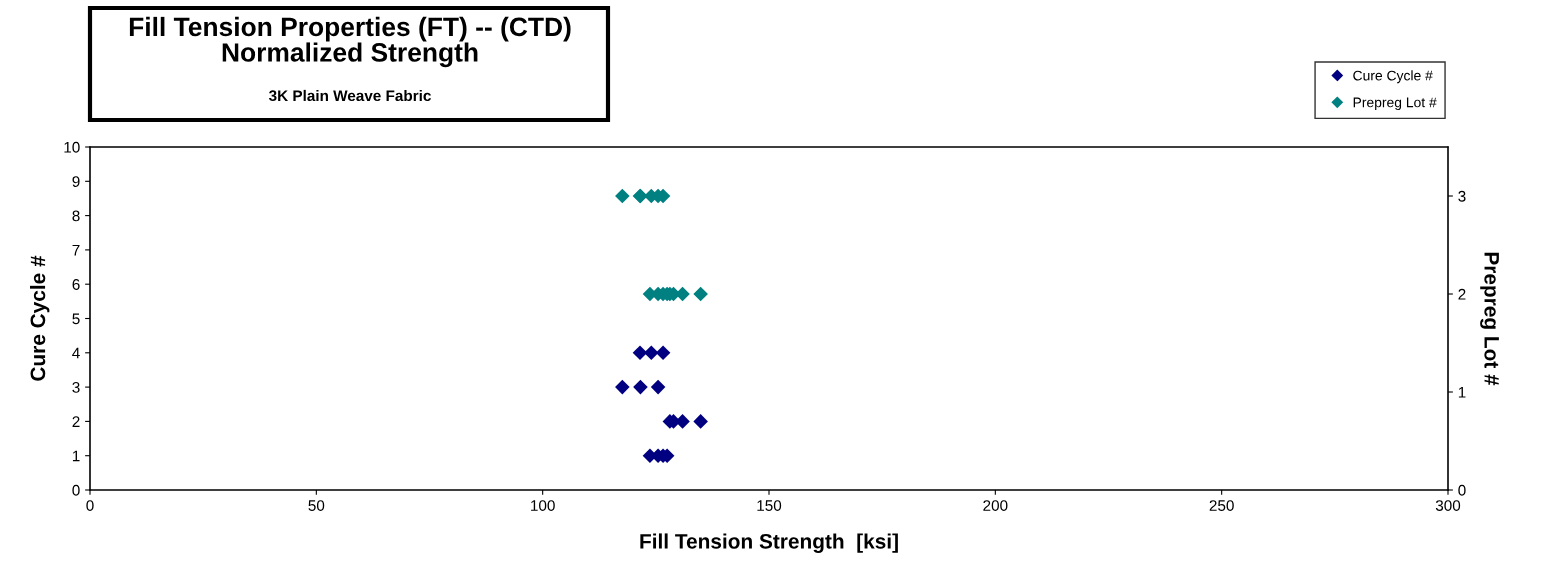  What do you see at coordinates (76, 387) in the screenshot?
I see `y-tick-label: 3` at bounding box center [76, 387].